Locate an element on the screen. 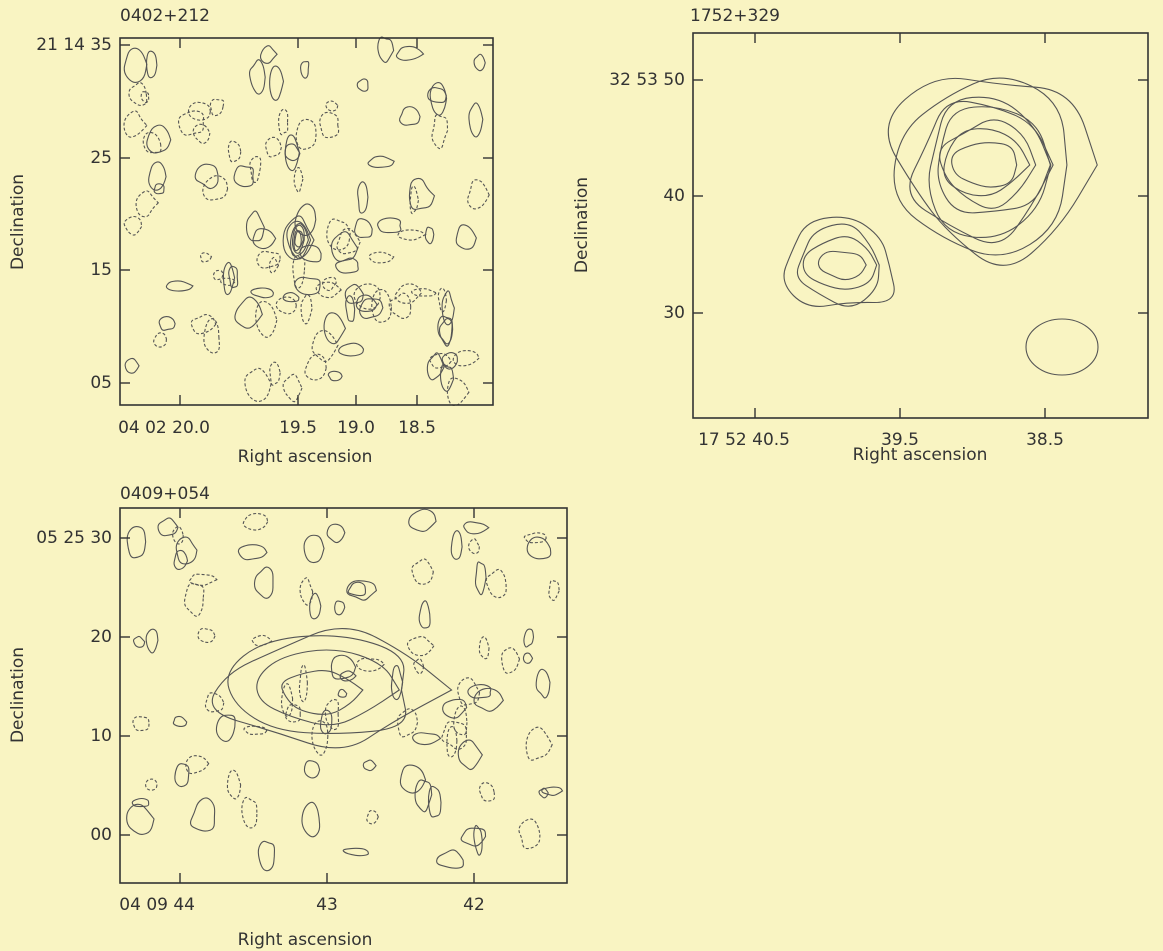  x-tick-label: 17 52 40.5 is located at coordinates (744, 440).